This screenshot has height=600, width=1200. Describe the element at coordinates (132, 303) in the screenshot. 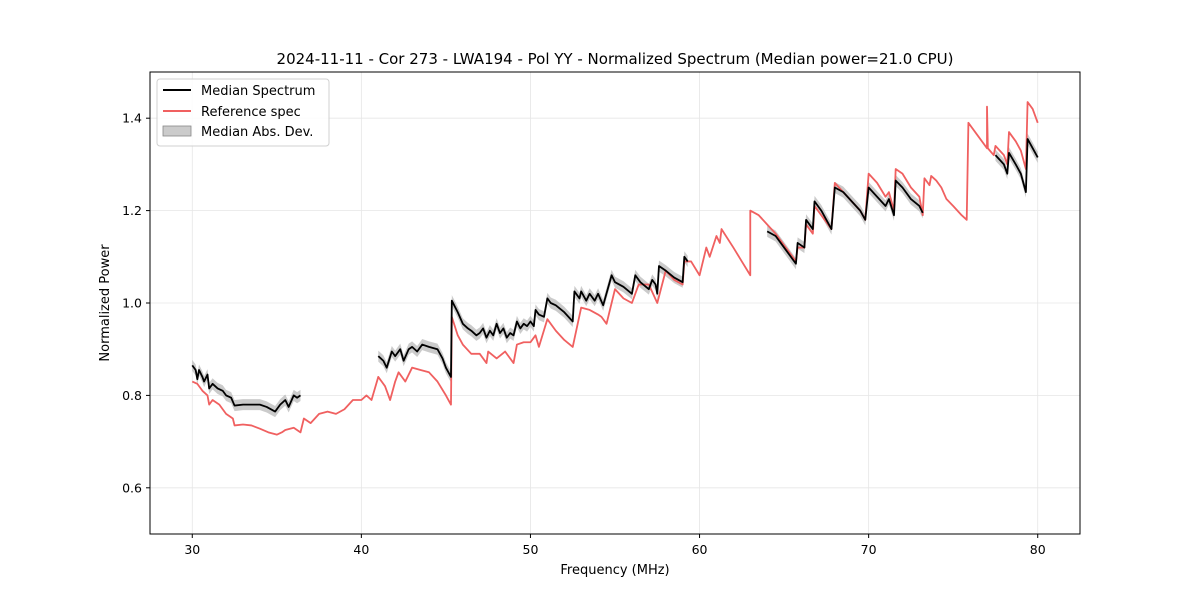

I see `y-tick-label: 1.0` at that location.